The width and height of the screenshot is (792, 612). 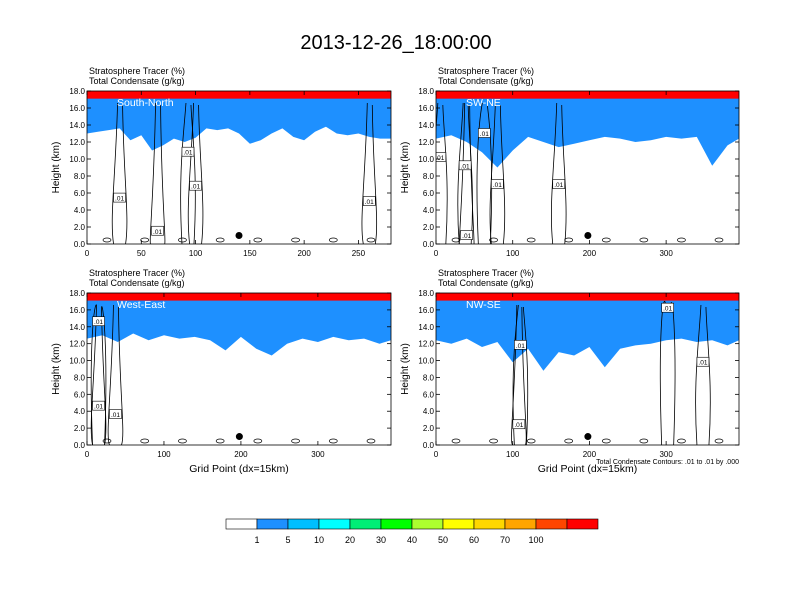 I want to click on panel-name: West-East, so click(x=141, y=305).